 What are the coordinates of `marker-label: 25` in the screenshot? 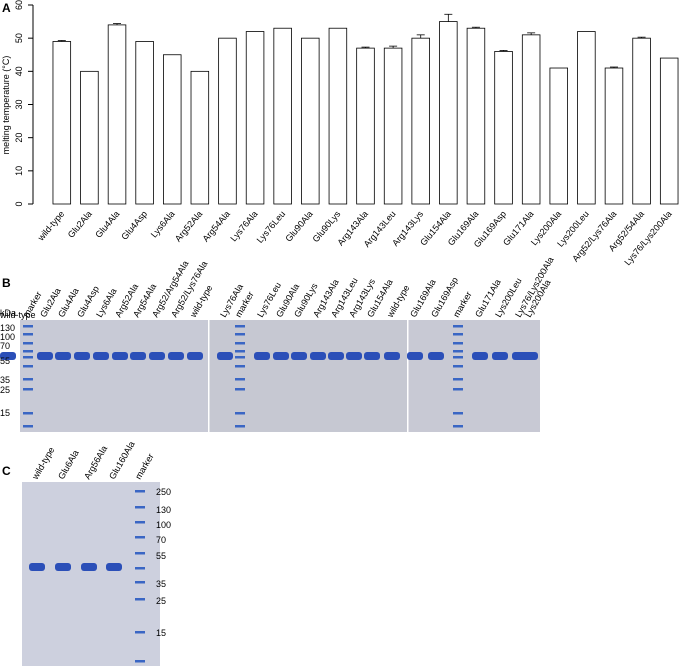 It's located at (5, 390).